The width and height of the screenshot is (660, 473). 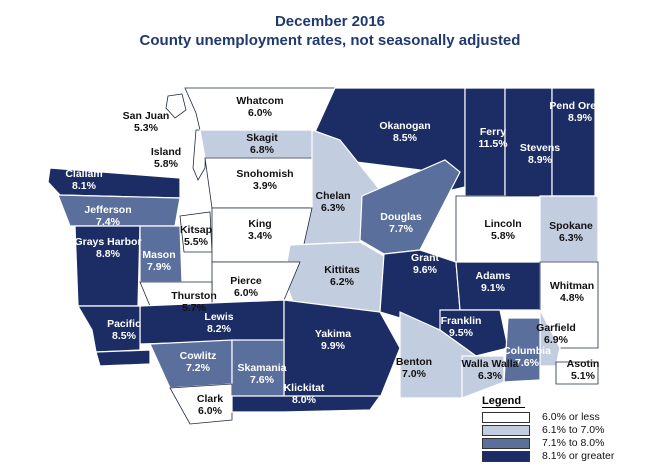 I want to click on county-clark, so click(x=201, y=404).